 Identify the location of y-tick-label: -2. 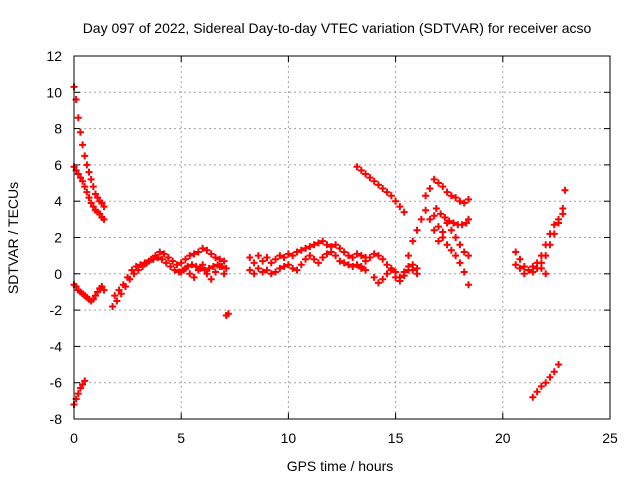
(56, 310).